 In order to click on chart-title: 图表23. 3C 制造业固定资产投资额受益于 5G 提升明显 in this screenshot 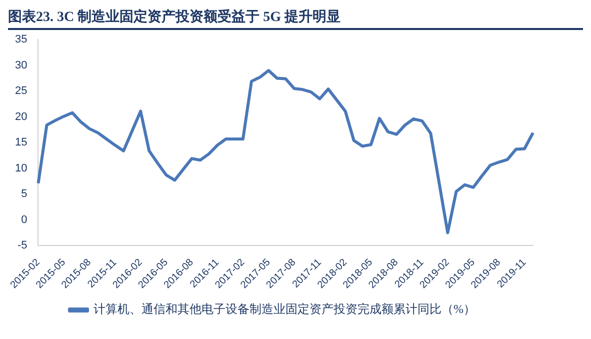, I will do `click(295, 19)`.